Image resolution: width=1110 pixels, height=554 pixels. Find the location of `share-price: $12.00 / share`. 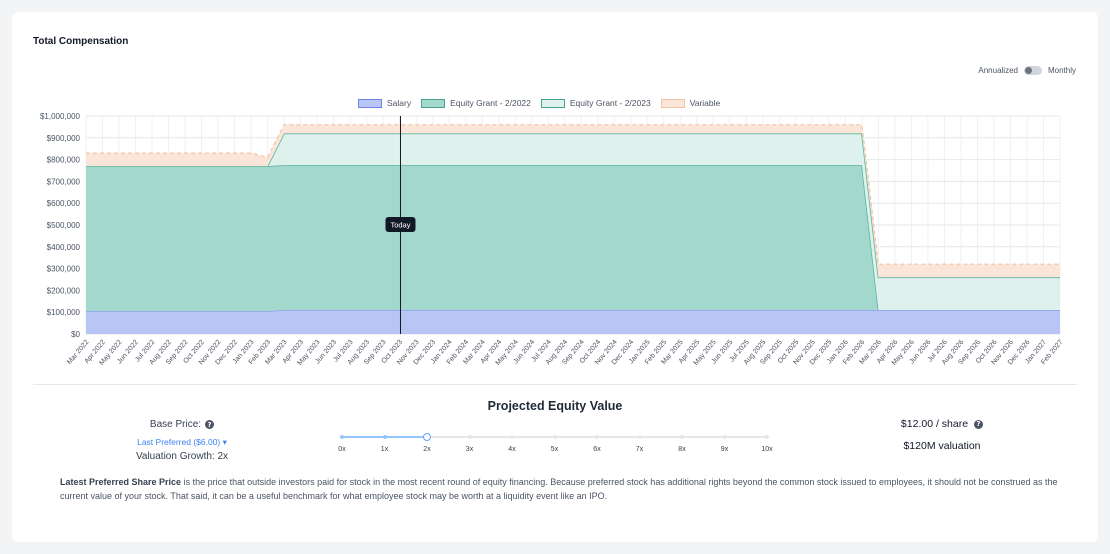

share-price: $12.00 / share is located at coordinates (934, 424).